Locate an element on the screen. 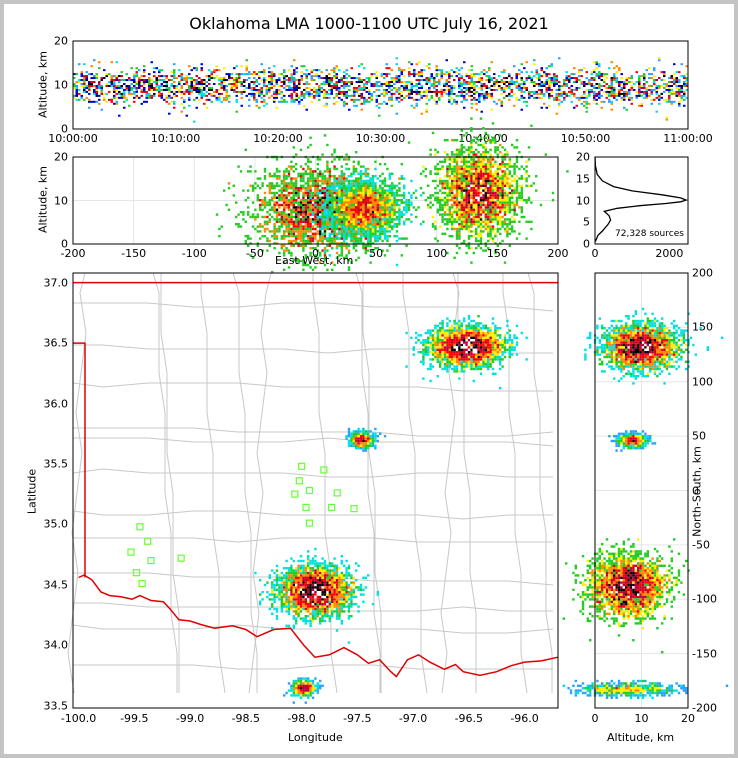 Image resolution: width=738 pixels, height=758 pixels. east-west-plot is located at coordinates (320, 200).